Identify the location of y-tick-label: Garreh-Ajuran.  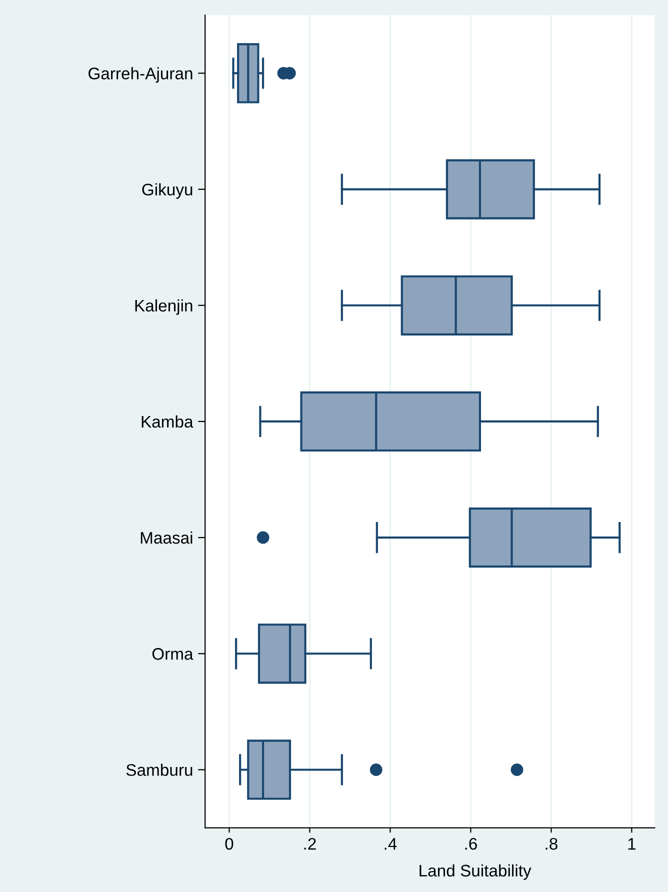
(140, 75).